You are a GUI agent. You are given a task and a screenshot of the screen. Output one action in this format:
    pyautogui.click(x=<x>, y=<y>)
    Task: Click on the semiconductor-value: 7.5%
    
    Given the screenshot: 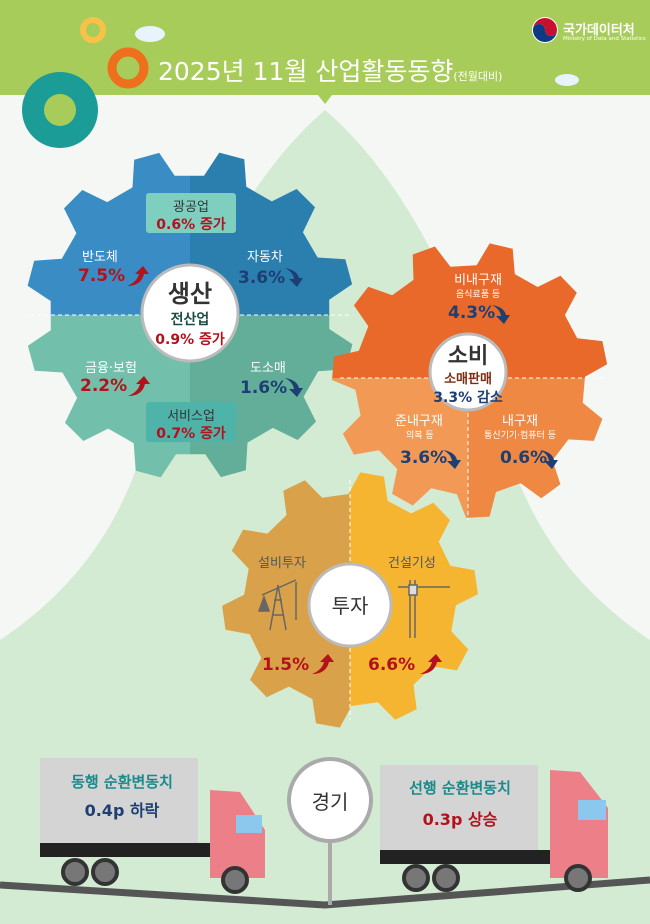 What is the action you would take?
    pyautogui.click(x=102, y=276)
    